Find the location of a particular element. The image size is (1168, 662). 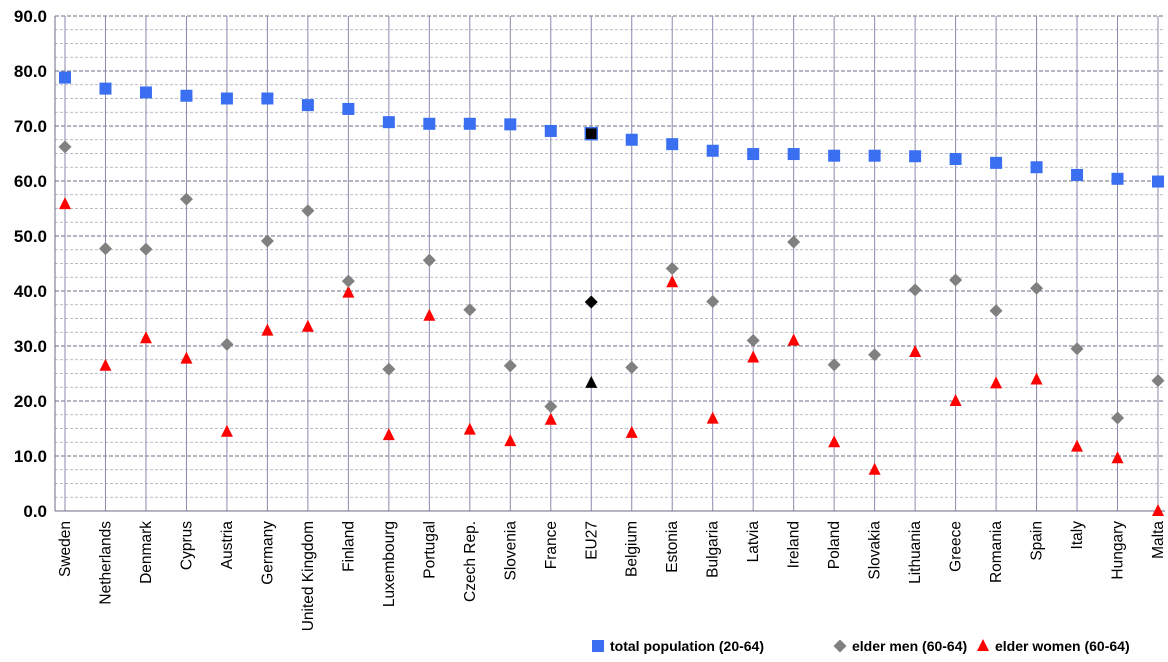

x-tick-label: Austria is located at coordinates (227, 545).